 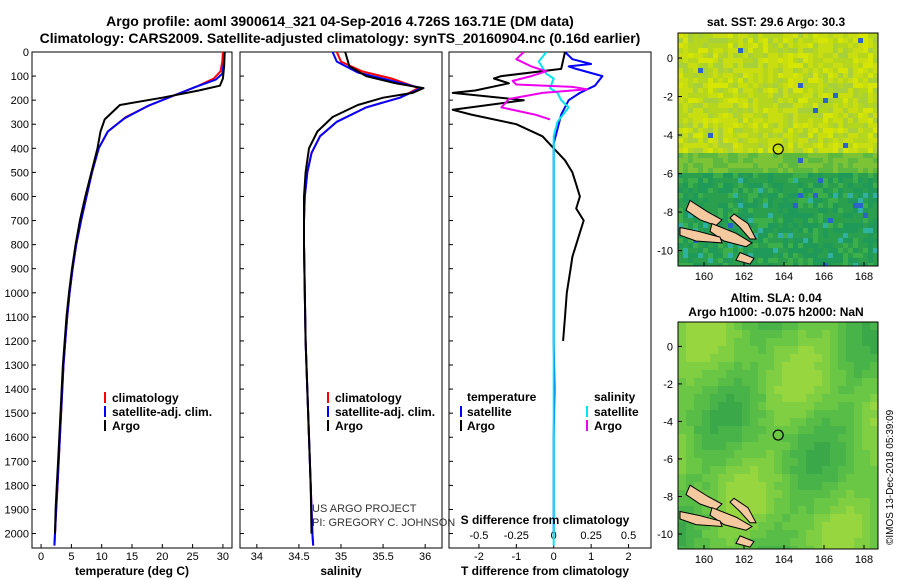 What do you see at coordinates (341, 571) in the screenshot?
I see `salinity-axis-label: salinity` at bounding box center [341, 571].